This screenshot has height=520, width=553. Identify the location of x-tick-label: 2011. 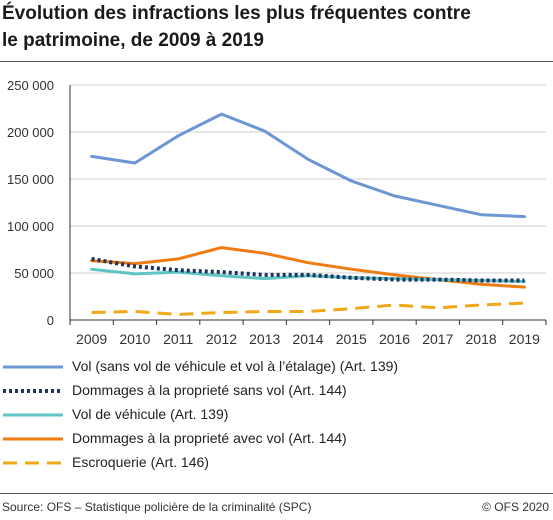
(178, 339).